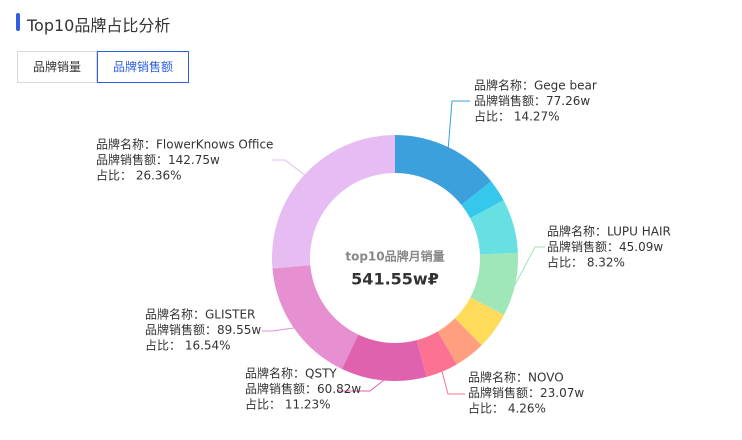 Image resolution: width=742 pixels, height=440 pixels. What do you see at coordinates (516, 377) in the screenshot?
I see `slice-label: 品牌名称：NOVO` at bounding box center [516, 377].